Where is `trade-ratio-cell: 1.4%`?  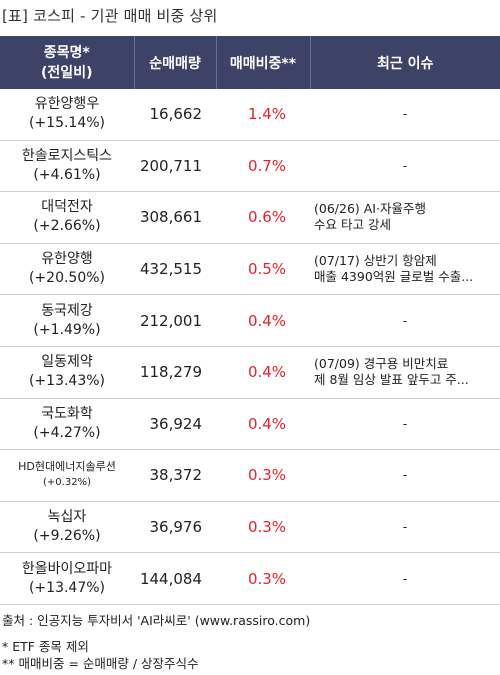
trade-ratio-cell: 1.4% is located at coordinates (263, 115).